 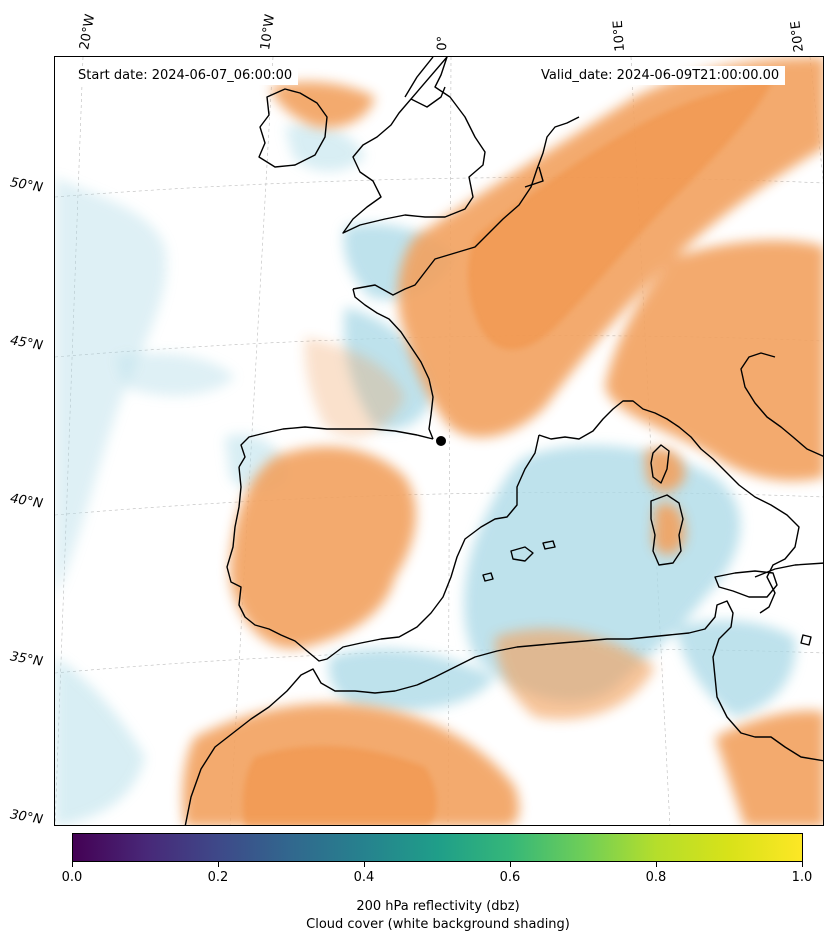 What do you see at coordinates (26, 501) in the screenshot?
I see `lat-label-40n: 40°N` at bounding box center [26, 501].